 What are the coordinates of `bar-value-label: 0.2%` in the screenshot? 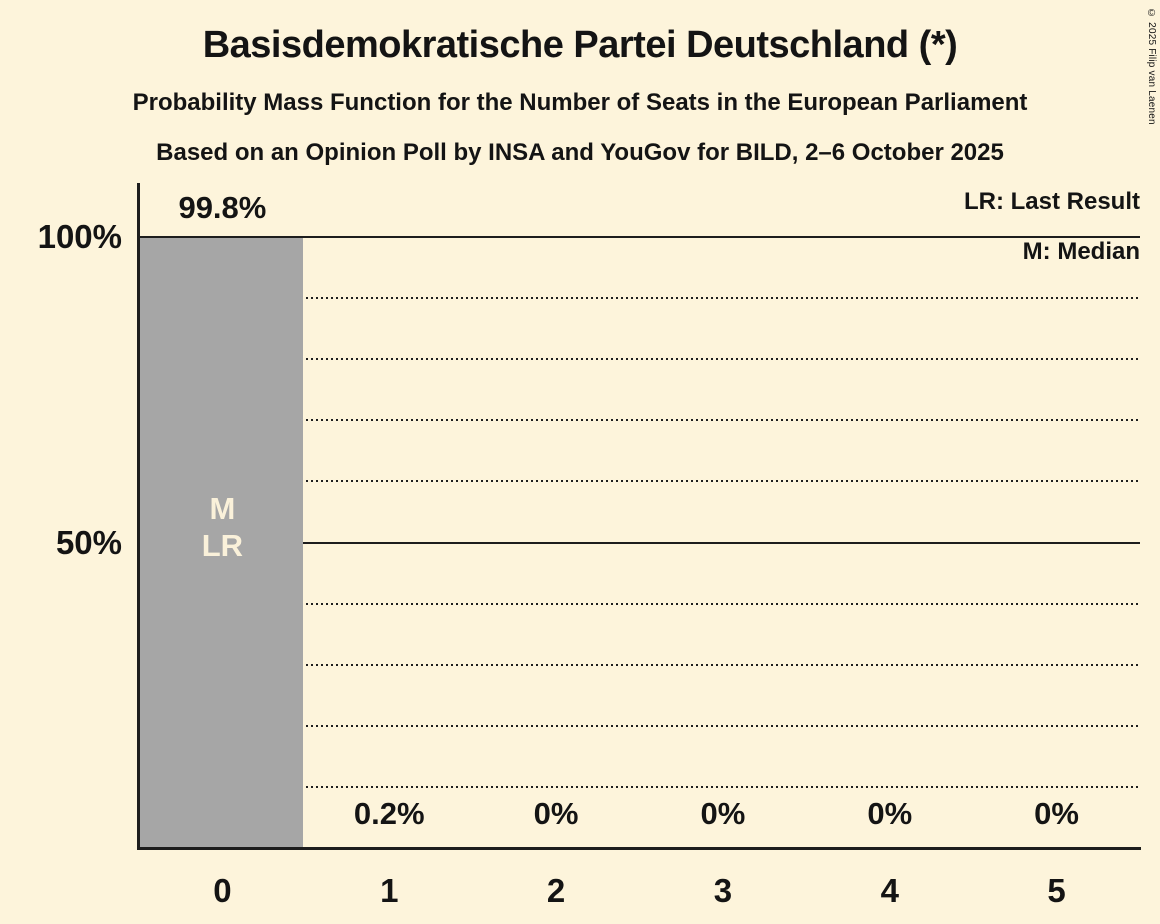 It's located at (389, 813).